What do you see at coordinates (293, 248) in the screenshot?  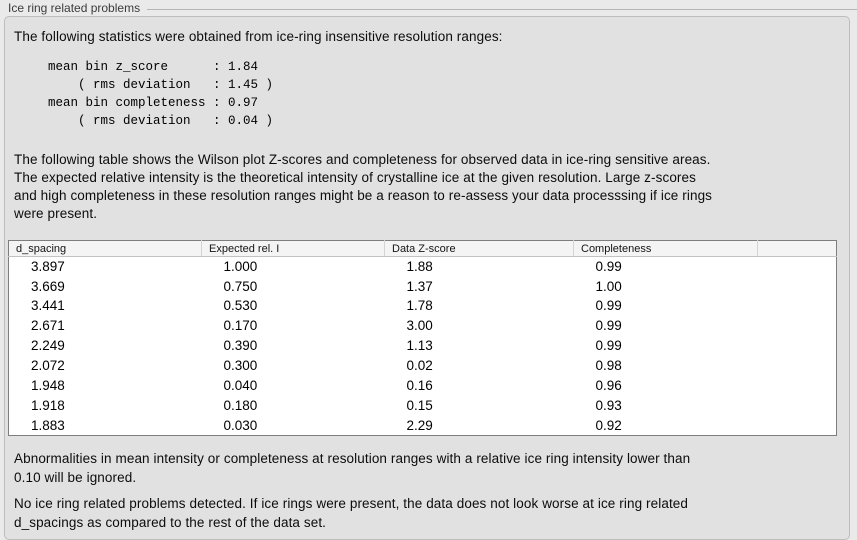 I see `column-header-expected-rel-i: Expected rel. I` at bounding box center [293, 248].